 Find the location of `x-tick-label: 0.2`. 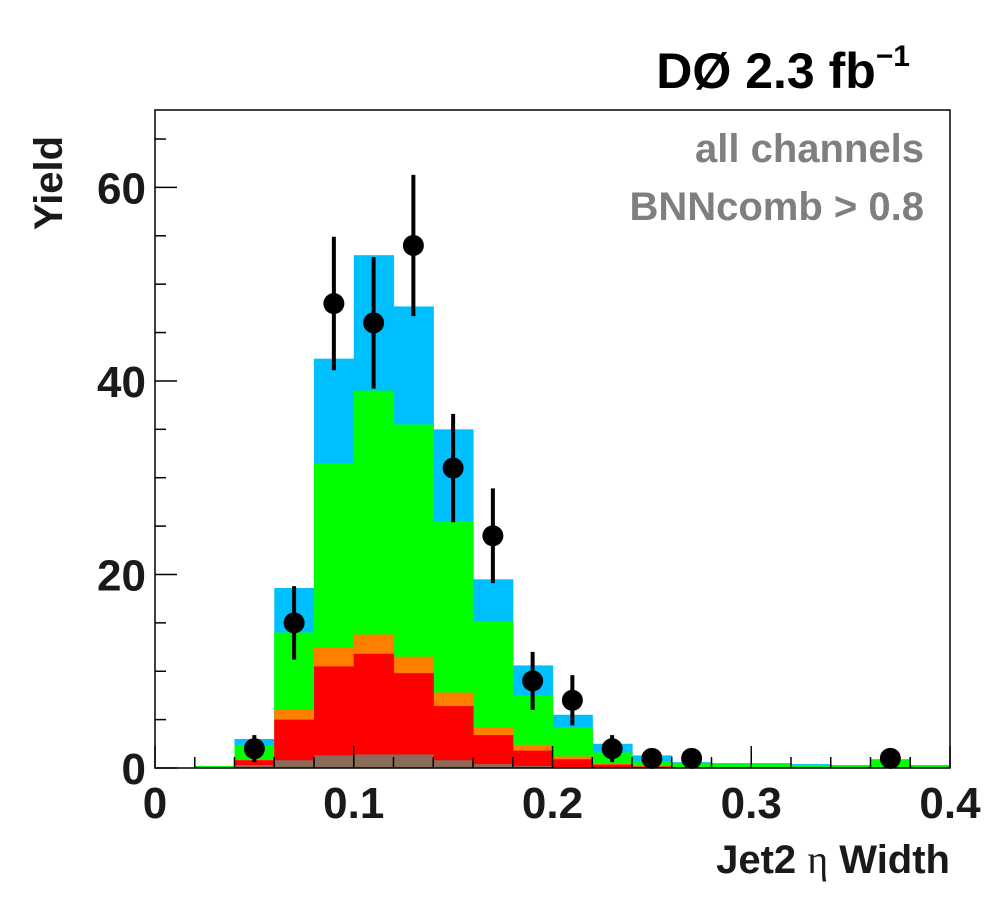

x-tick-label: 0.2 is located at coordinates (552, 803).